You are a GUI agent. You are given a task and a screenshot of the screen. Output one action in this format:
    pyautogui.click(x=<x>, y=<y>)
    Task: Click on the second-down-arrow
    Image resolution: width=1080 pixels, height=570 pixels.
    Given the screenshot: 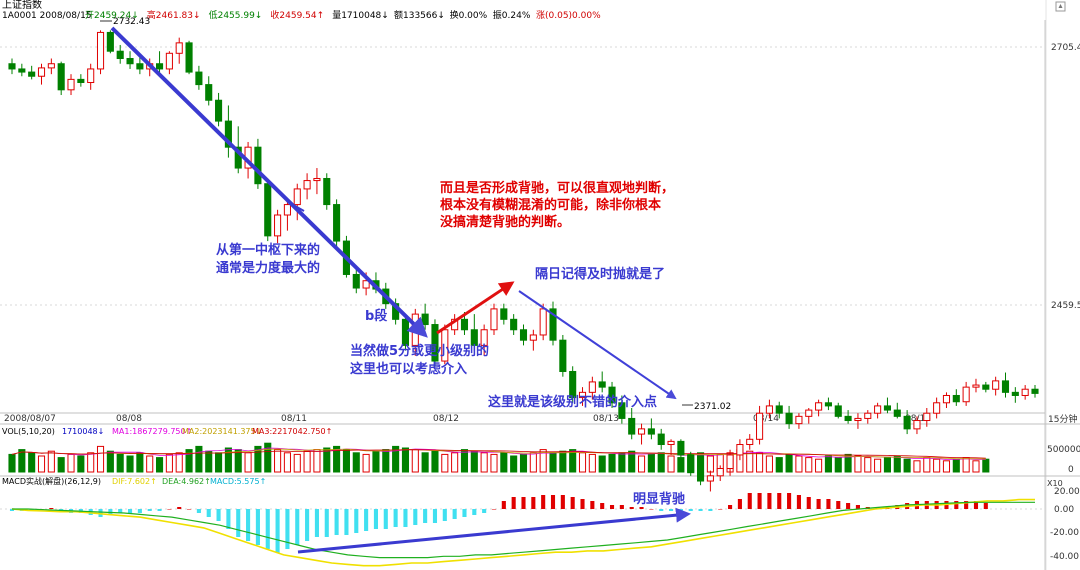 What is the action you would take?
    pyautogui.click(x=597, y=345)
    